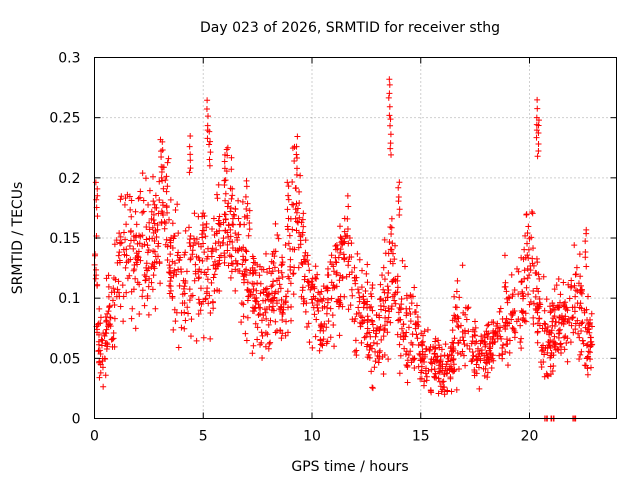 The image size is (640, 480). Describe the element at coordinates (203, 437) in the screenshot. I see `x-tick-label: 5` at that location.